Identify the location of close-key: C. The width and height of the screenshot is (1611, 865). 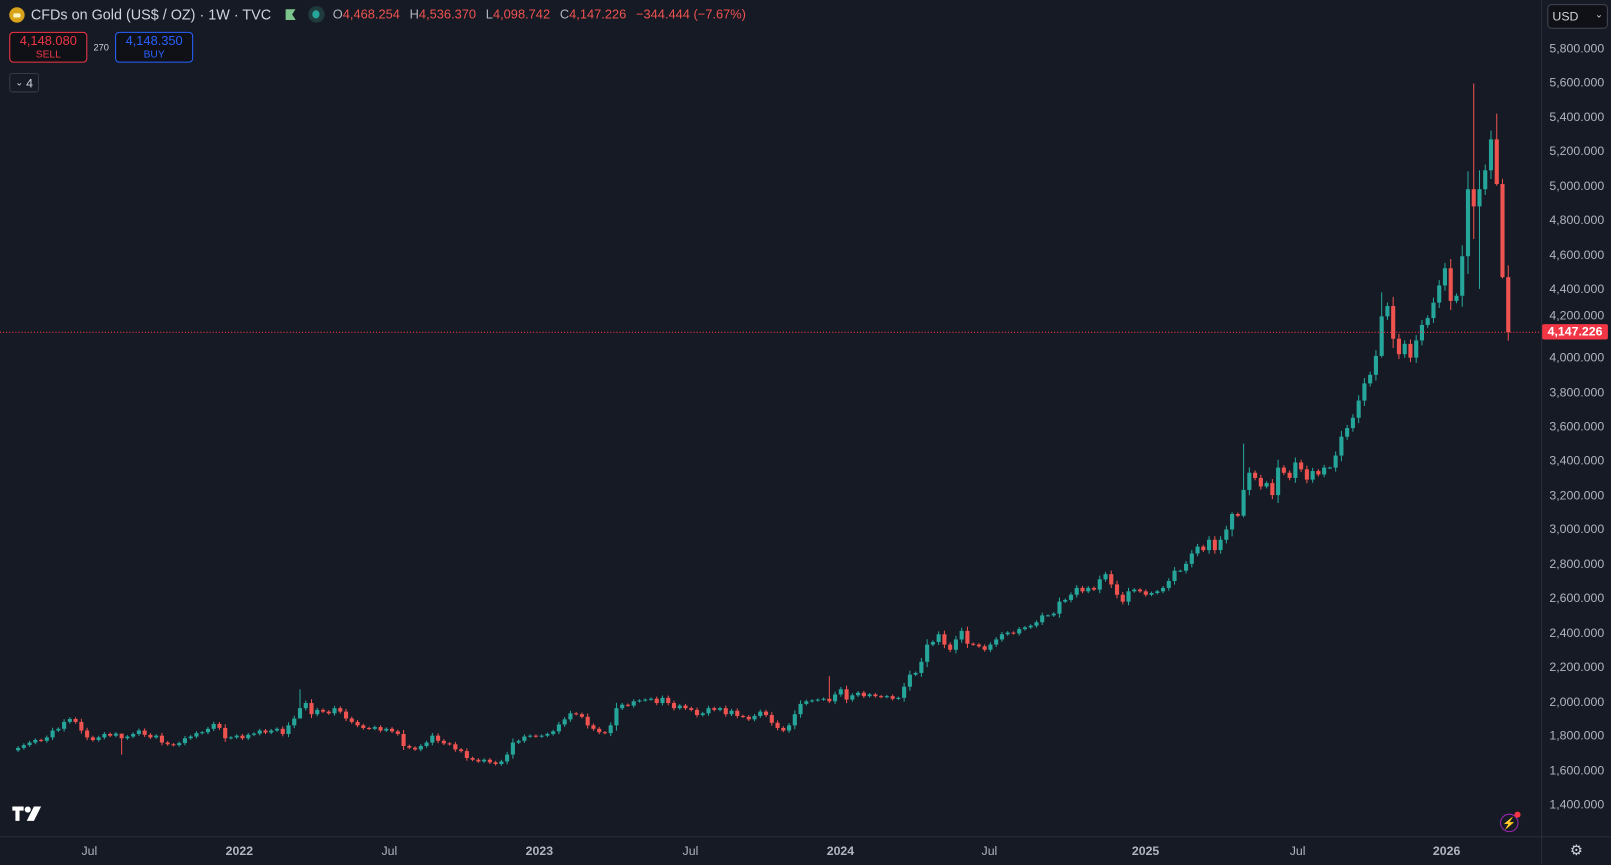
(564, 14).